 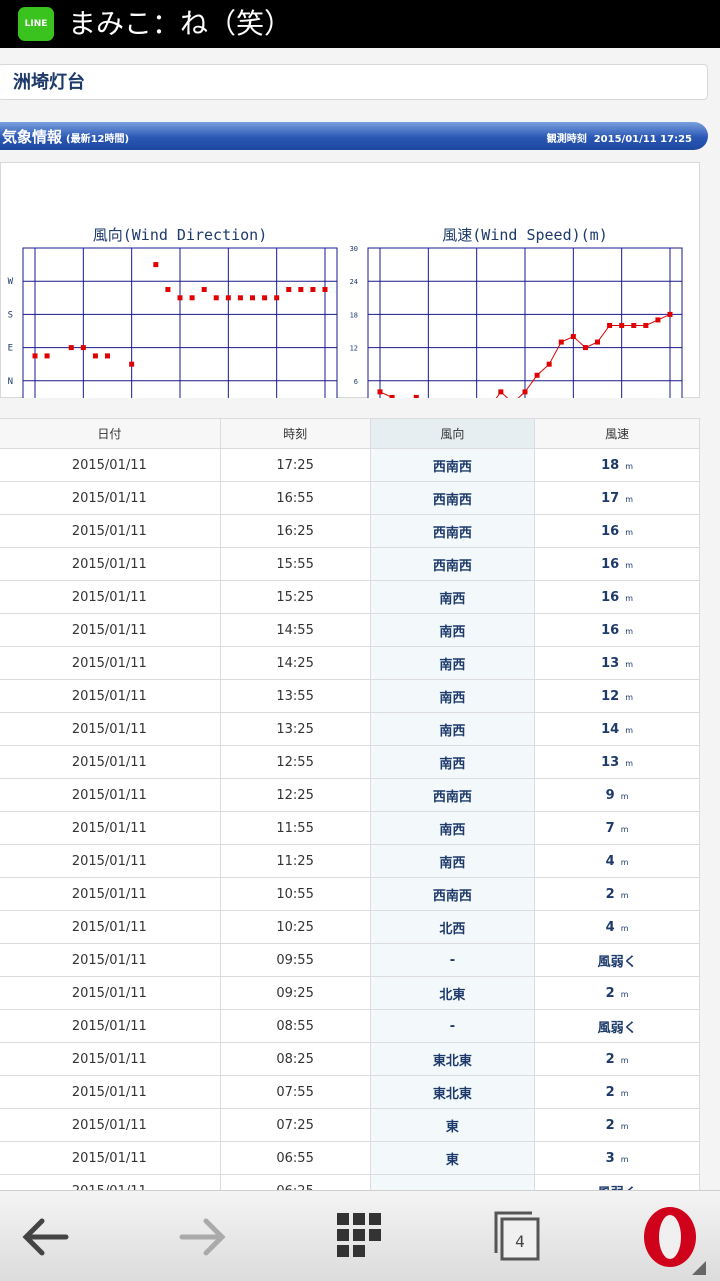 I want to click on speed-cell: 13 m, so click(x=617, y=762).